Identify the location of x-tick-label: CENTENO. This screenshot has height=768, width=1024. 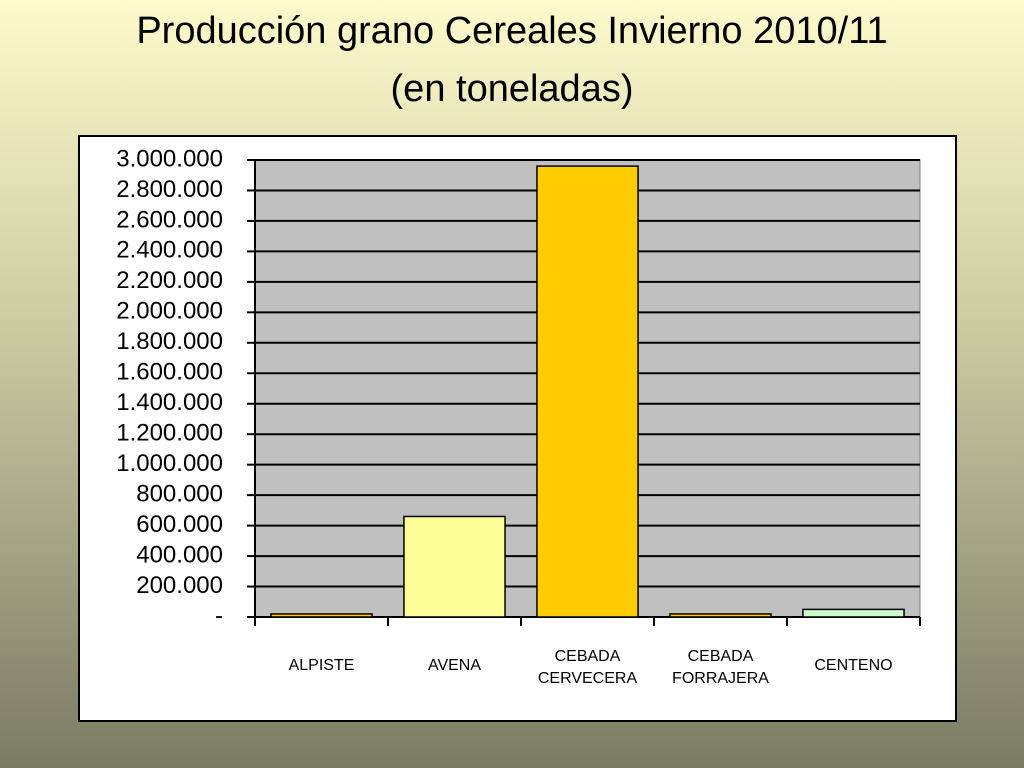
(853, 665).